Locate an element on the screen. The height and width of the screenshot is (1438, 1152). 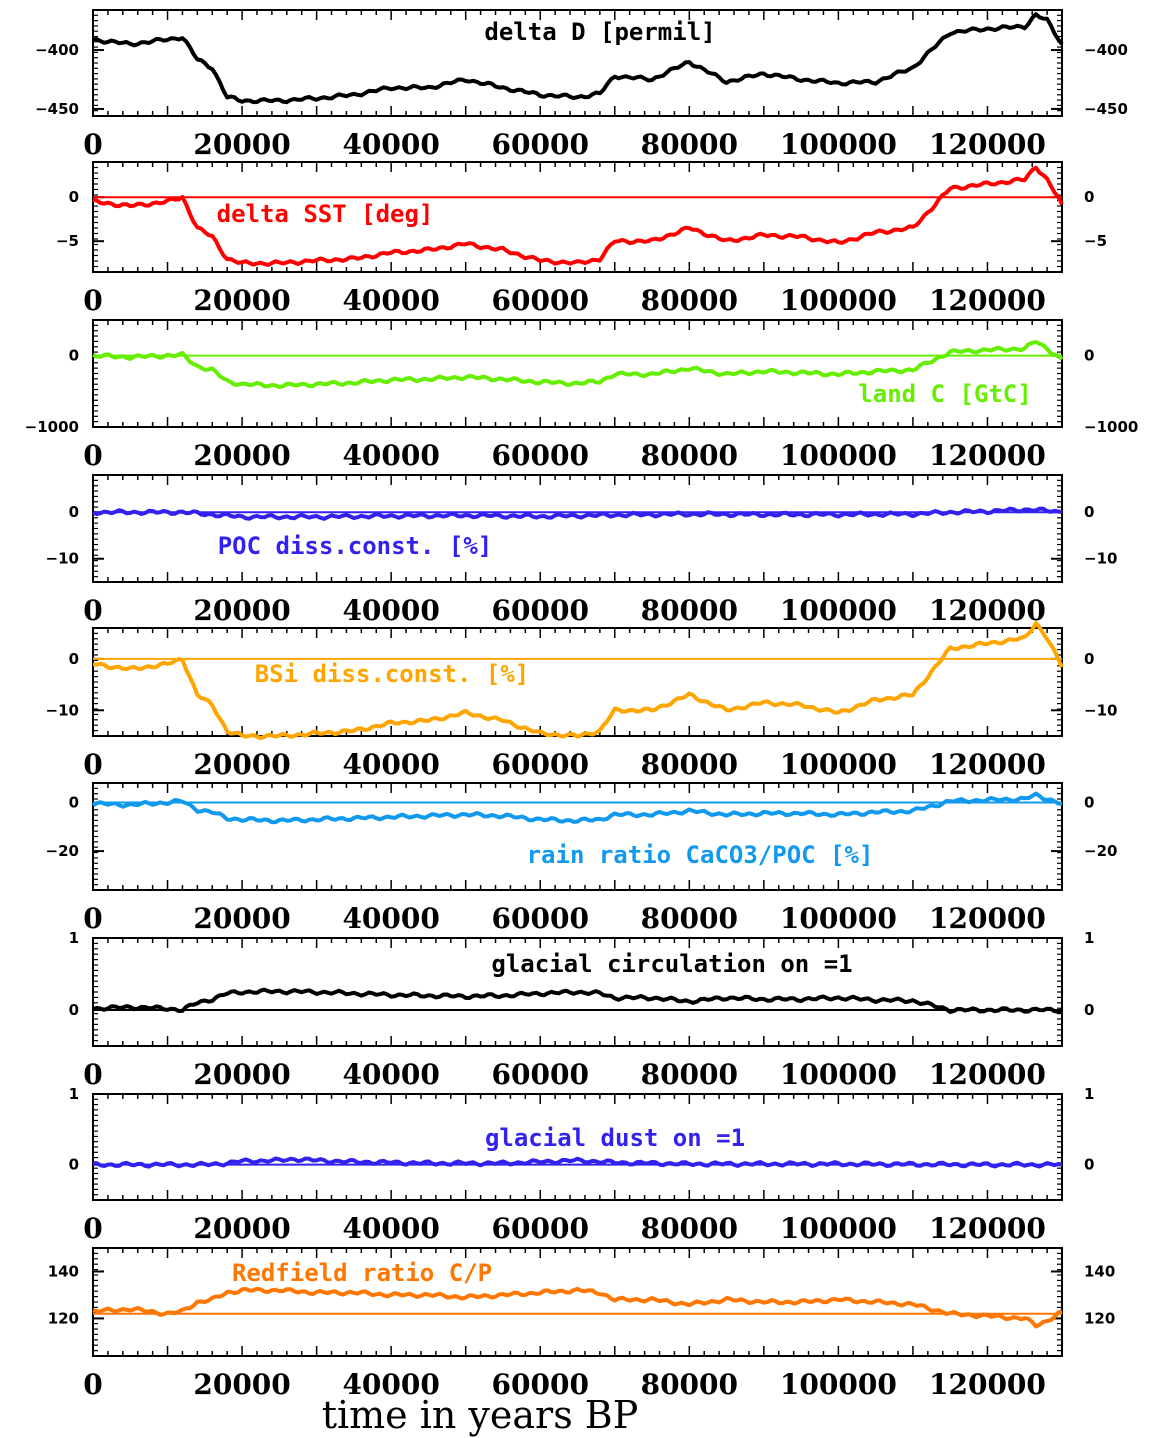
panel-title: delta SST [deg] is located at coordinates (325, 214).